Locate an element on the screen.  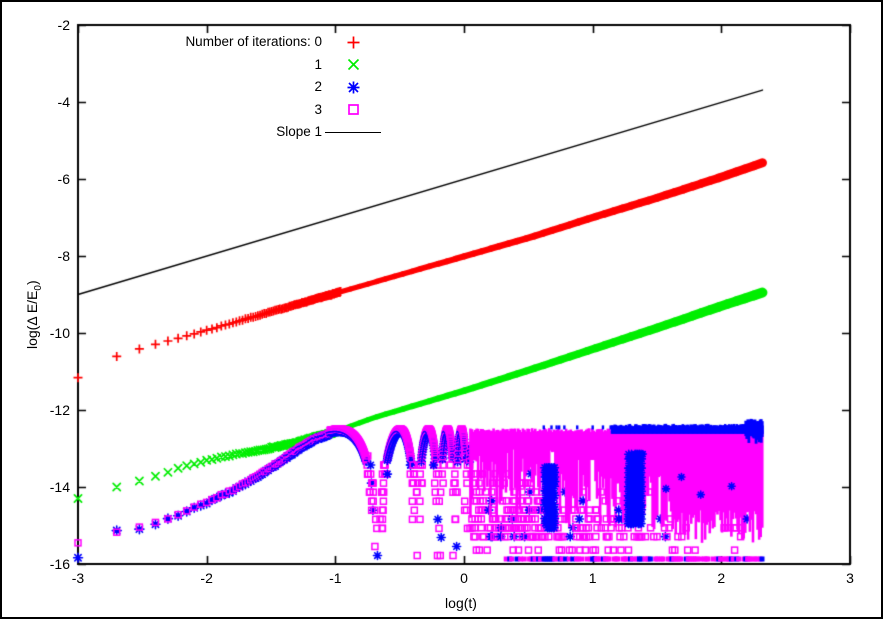
legend-row-slope1: Slope 1 is located at coordinates (252, 132).